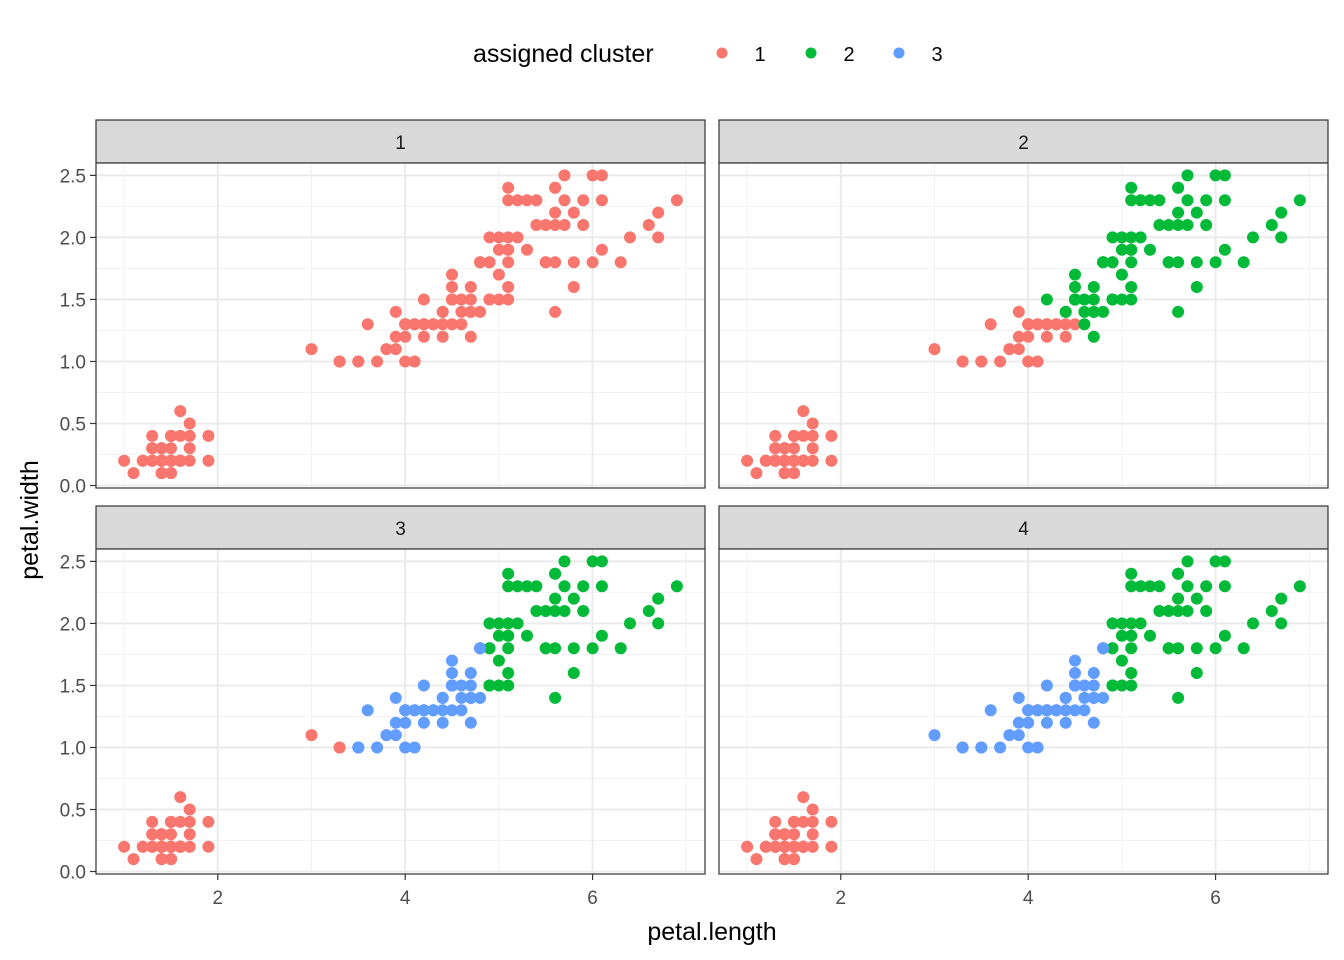 The height and width of the screenshot is (960, 1344). I want to click on y-tick-label: 2.5, so click(73, 562).